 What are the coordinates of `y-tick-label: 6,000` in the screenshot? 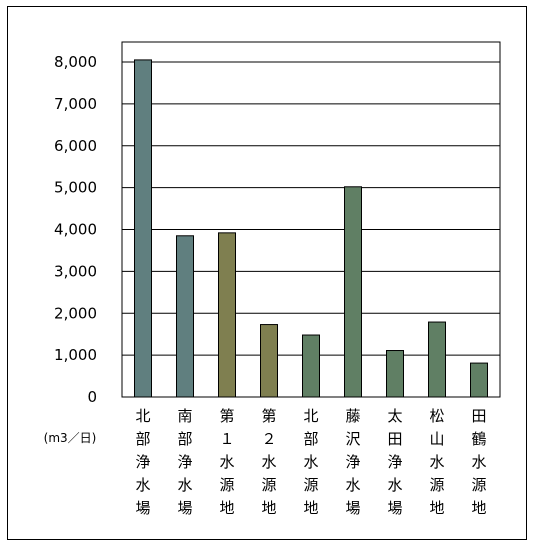 It's located at (75, 146).